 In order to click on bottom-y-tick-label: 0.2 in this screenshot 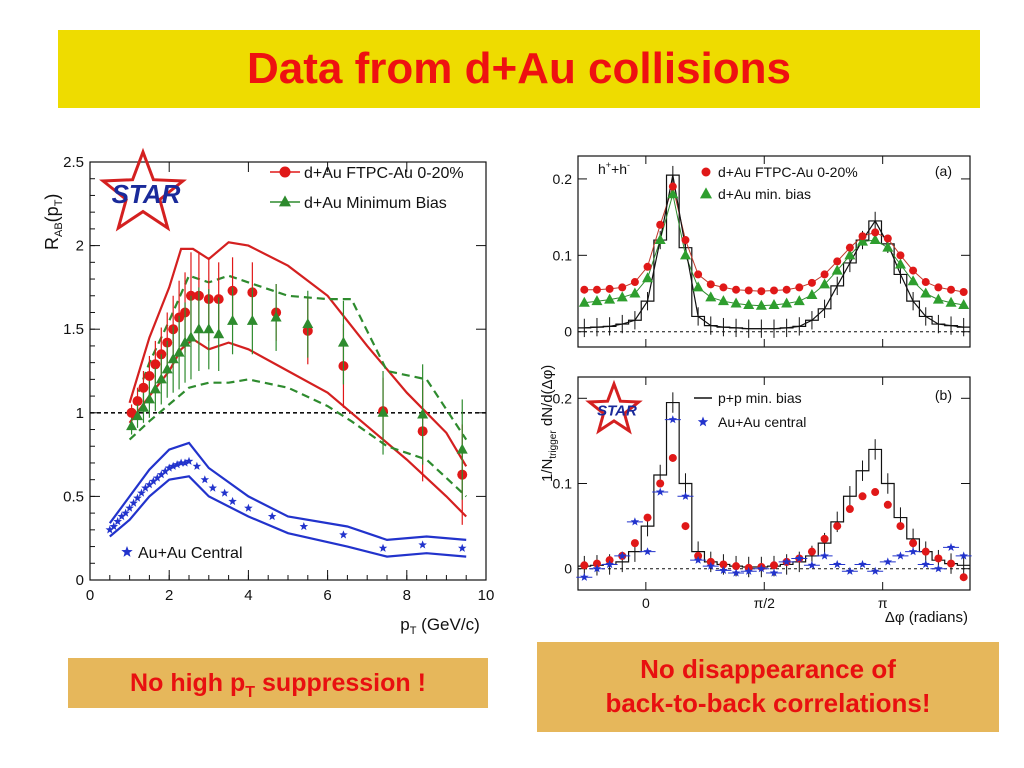, I will do `click(563, 398)`.